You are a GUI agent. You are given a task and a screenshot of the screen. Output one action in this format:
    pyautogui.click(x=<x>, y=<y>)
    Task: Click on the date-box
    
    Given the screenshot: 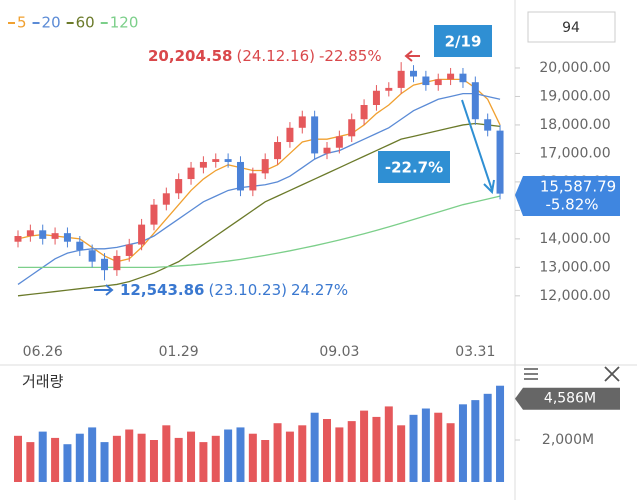 What is the action you would take?
    pyautogui.click(x=463, y=41)
    